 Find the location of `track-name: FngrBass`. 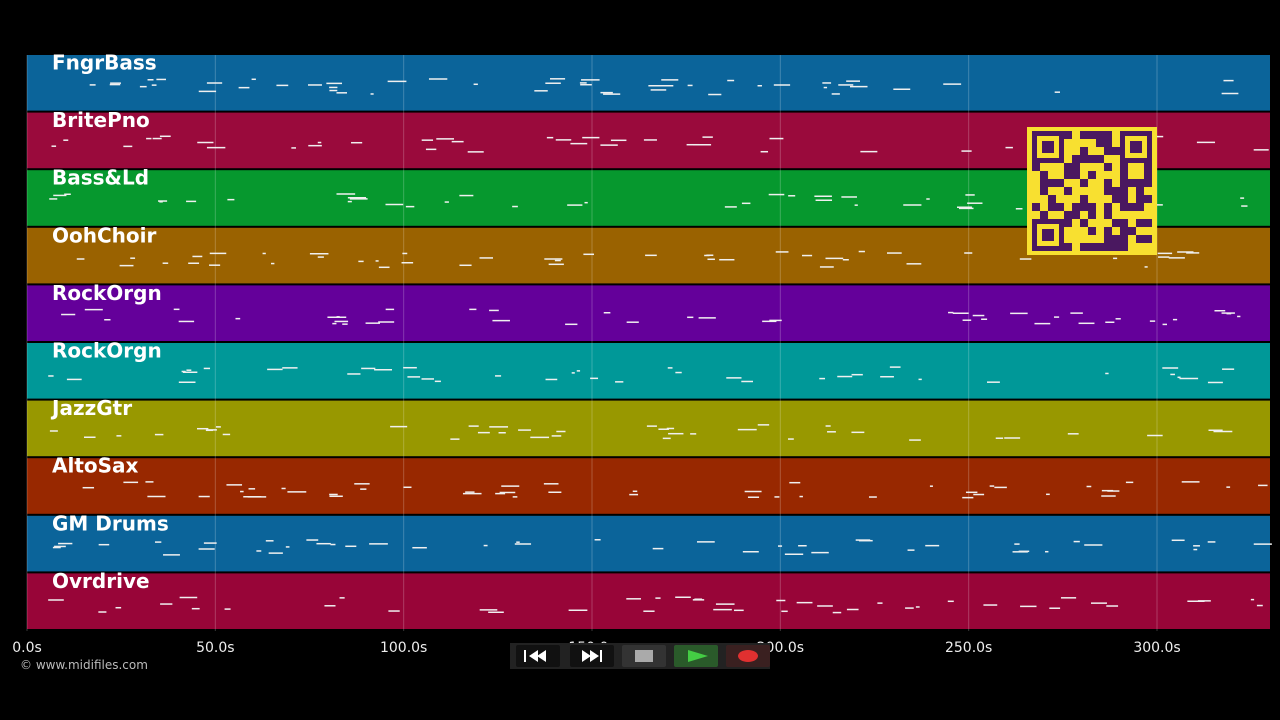

track-name: FngrBass is located at coordinates (104, 63).